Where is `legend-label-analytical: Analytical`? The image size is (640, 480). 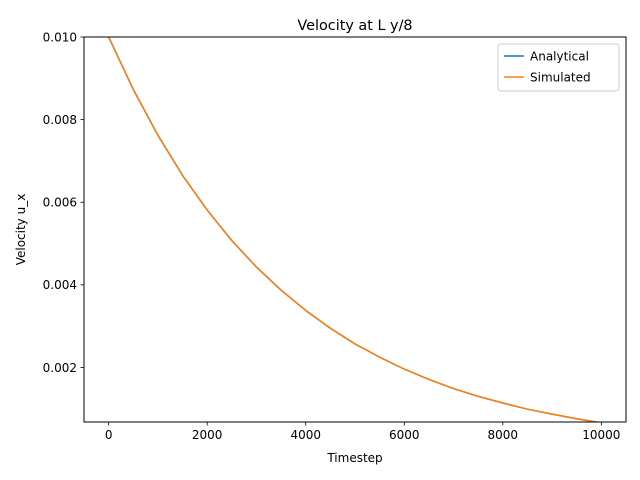 legend-label-analytical: Analytical is located at coordinates (559, 56).